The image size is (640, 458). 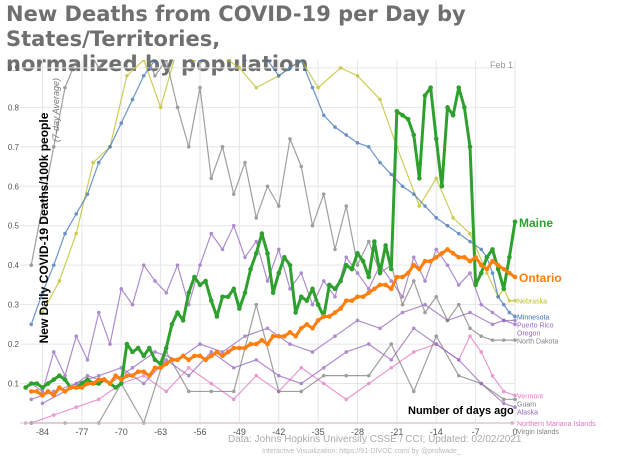 I want to click on x-tick-label: -42, so click(x=278, y=432).